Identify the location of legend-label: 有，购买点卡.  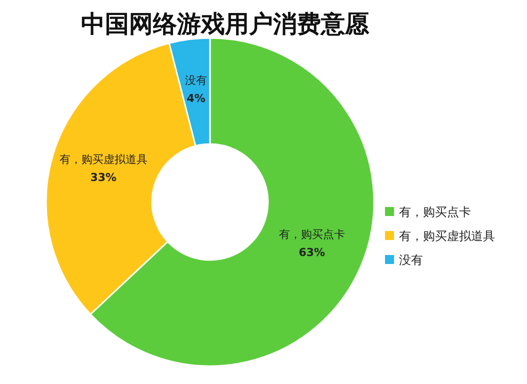
(435, 212).